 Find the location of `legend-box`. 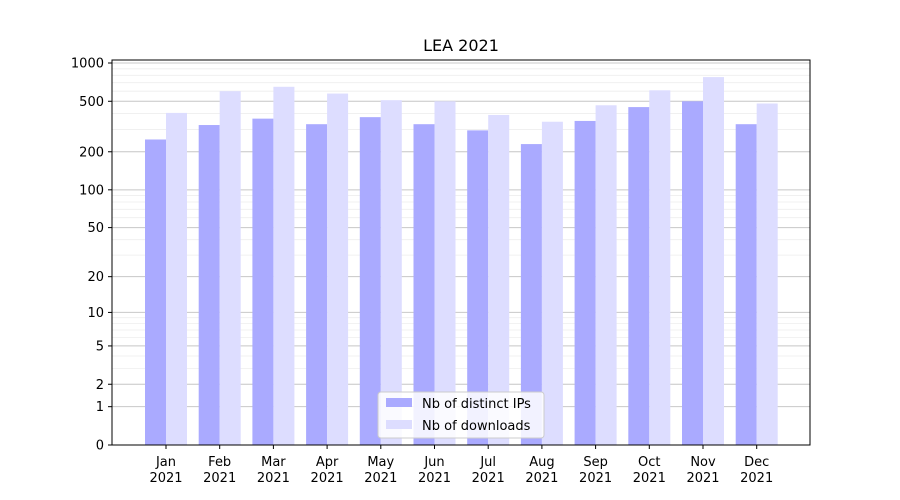

legend-box is located at coordinates (461, 415).